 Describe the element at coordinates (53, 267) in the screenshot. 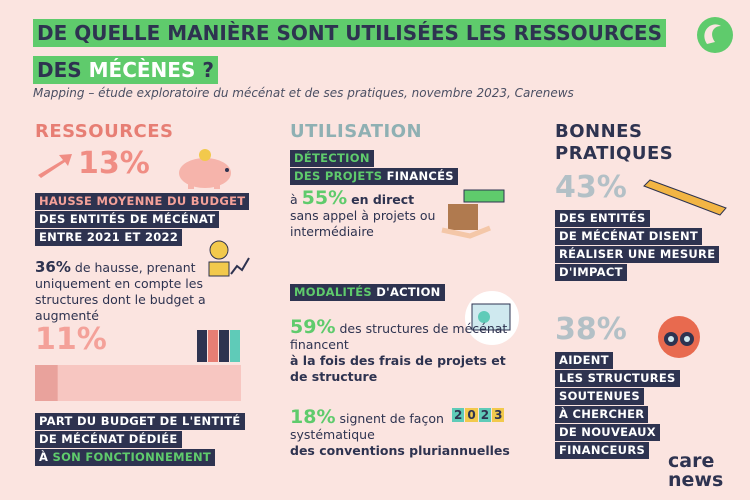

I see `stat-figure: 36%` at that location.